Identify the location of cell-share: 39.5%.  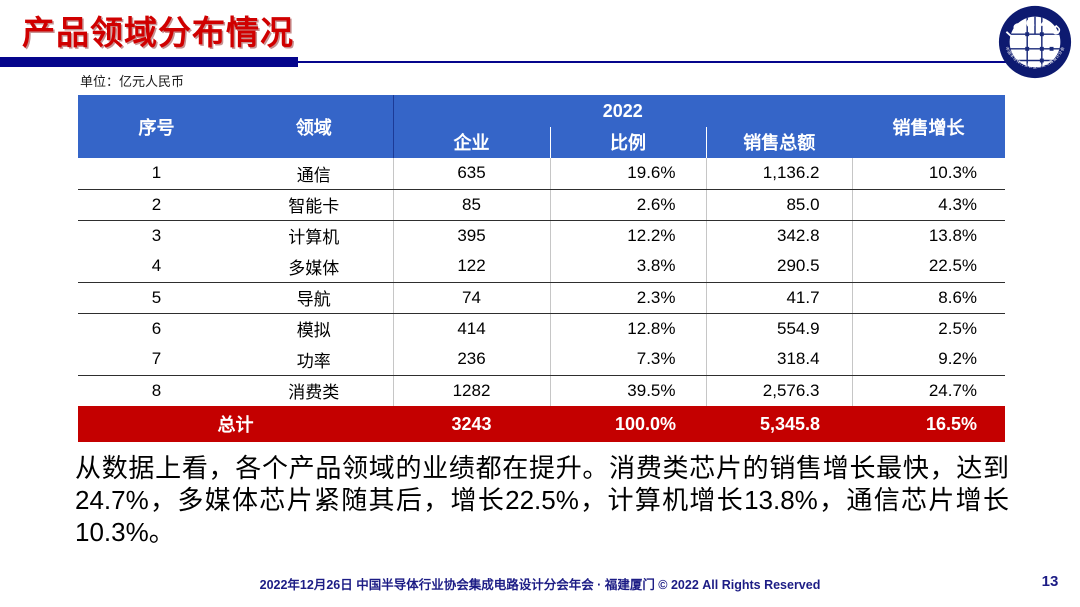
(628, 390).